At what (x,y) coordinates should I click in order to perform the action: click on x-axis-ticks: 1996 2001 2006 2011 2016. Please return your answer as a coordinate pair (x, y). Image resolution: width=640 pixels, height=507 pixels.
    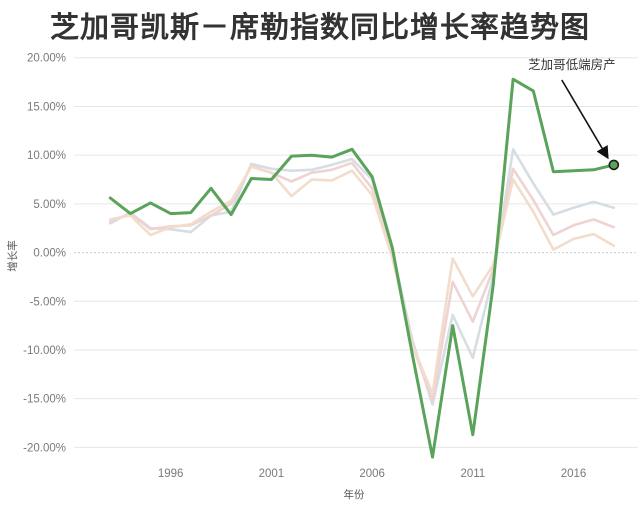
    Looking at the image, I should click on (372, 474).